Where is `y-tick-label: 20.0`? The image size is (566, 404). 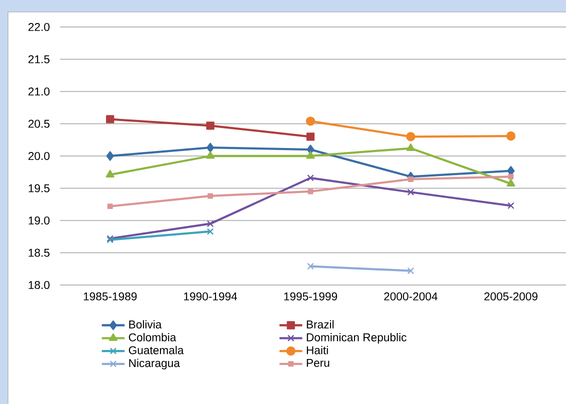
y-tick-label: 20.0 is located at coordinates (39, 156).